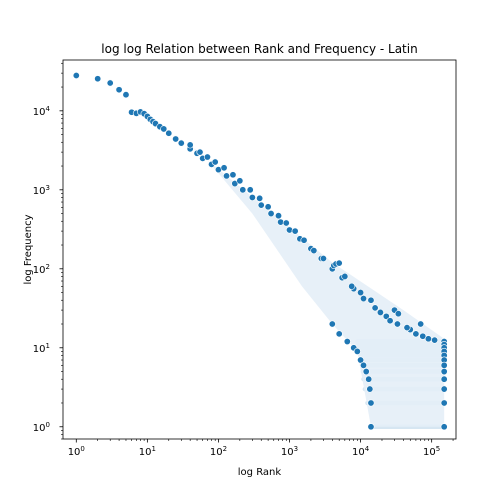  I want to click on x-tick-label-1: 10¹, so click(147, 451).